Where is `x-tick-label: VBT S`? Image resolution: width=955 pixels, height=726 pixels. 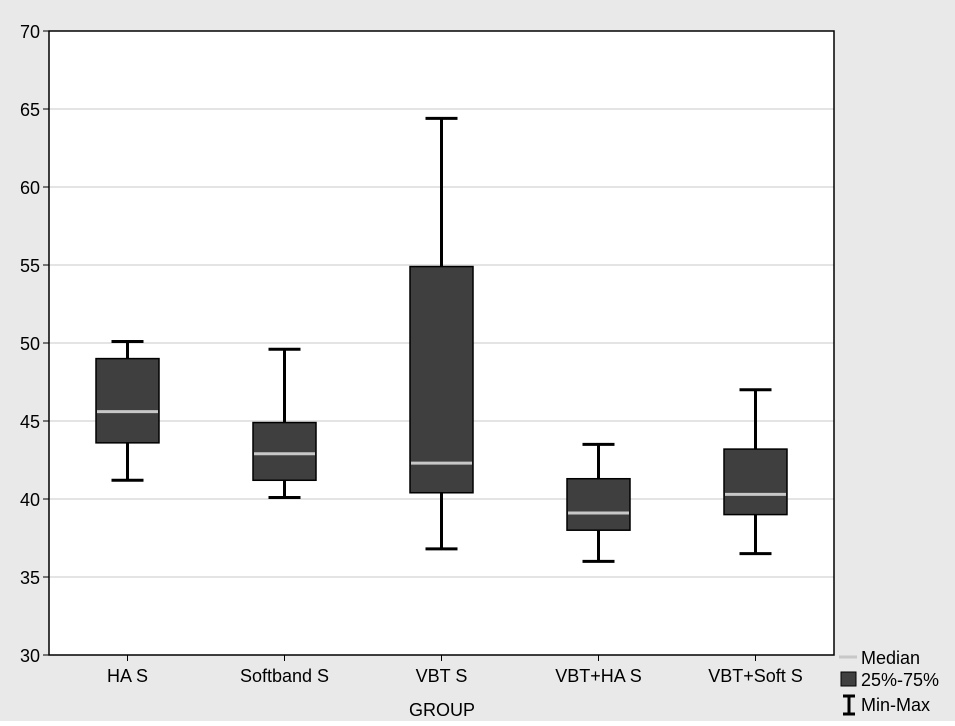
x-tick-label: VBT S is located at coordinates (442, 676).